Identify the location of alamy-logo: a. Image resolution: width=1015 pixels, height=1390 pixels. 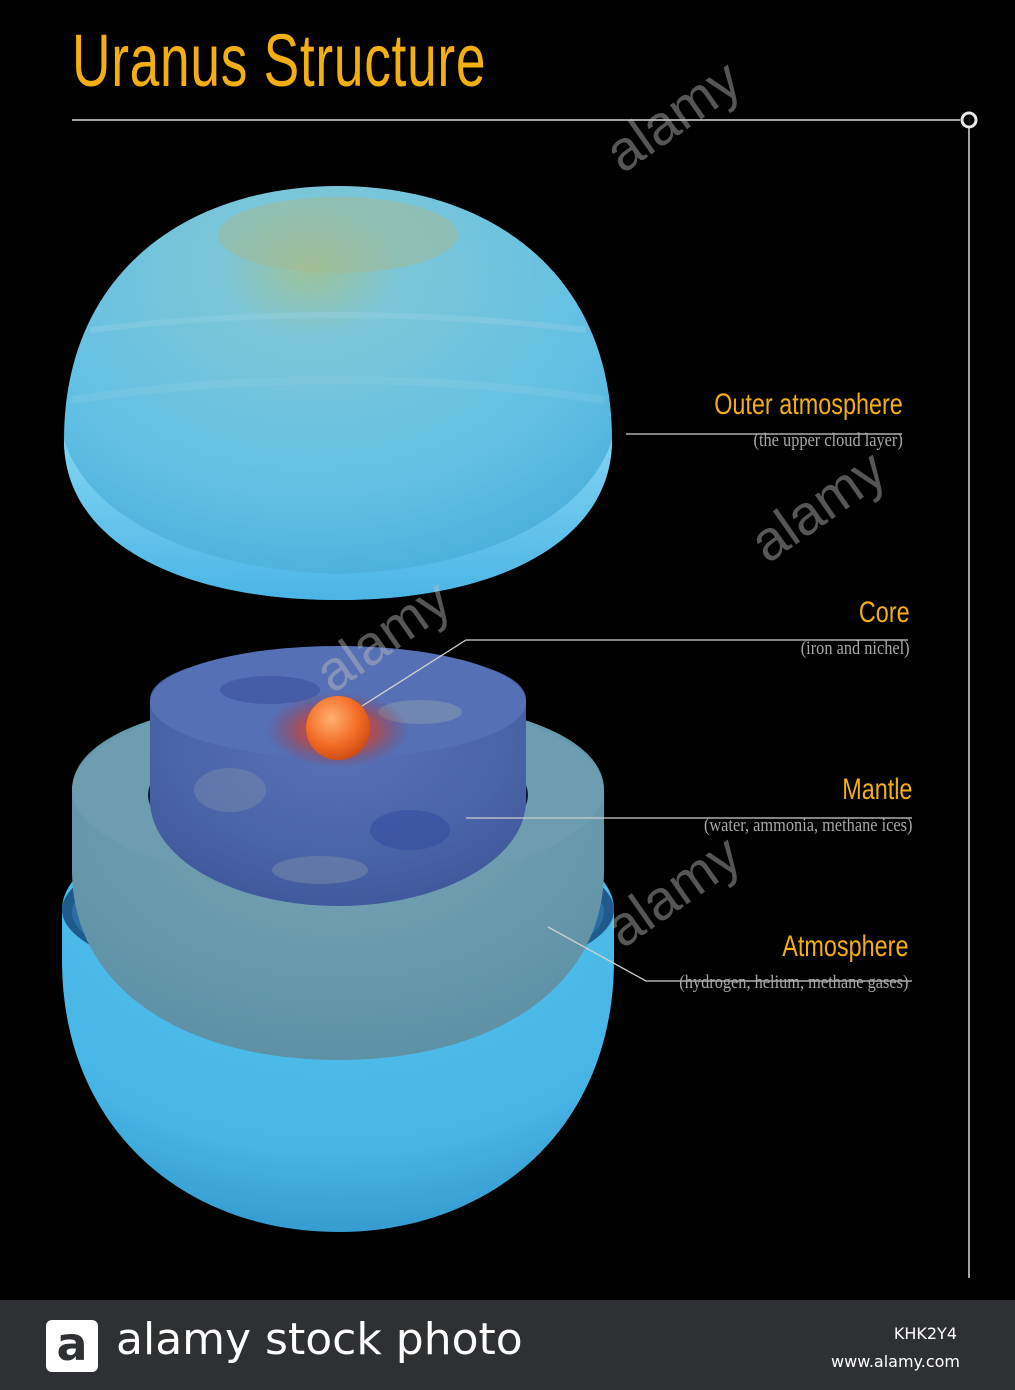
(72, 1346).